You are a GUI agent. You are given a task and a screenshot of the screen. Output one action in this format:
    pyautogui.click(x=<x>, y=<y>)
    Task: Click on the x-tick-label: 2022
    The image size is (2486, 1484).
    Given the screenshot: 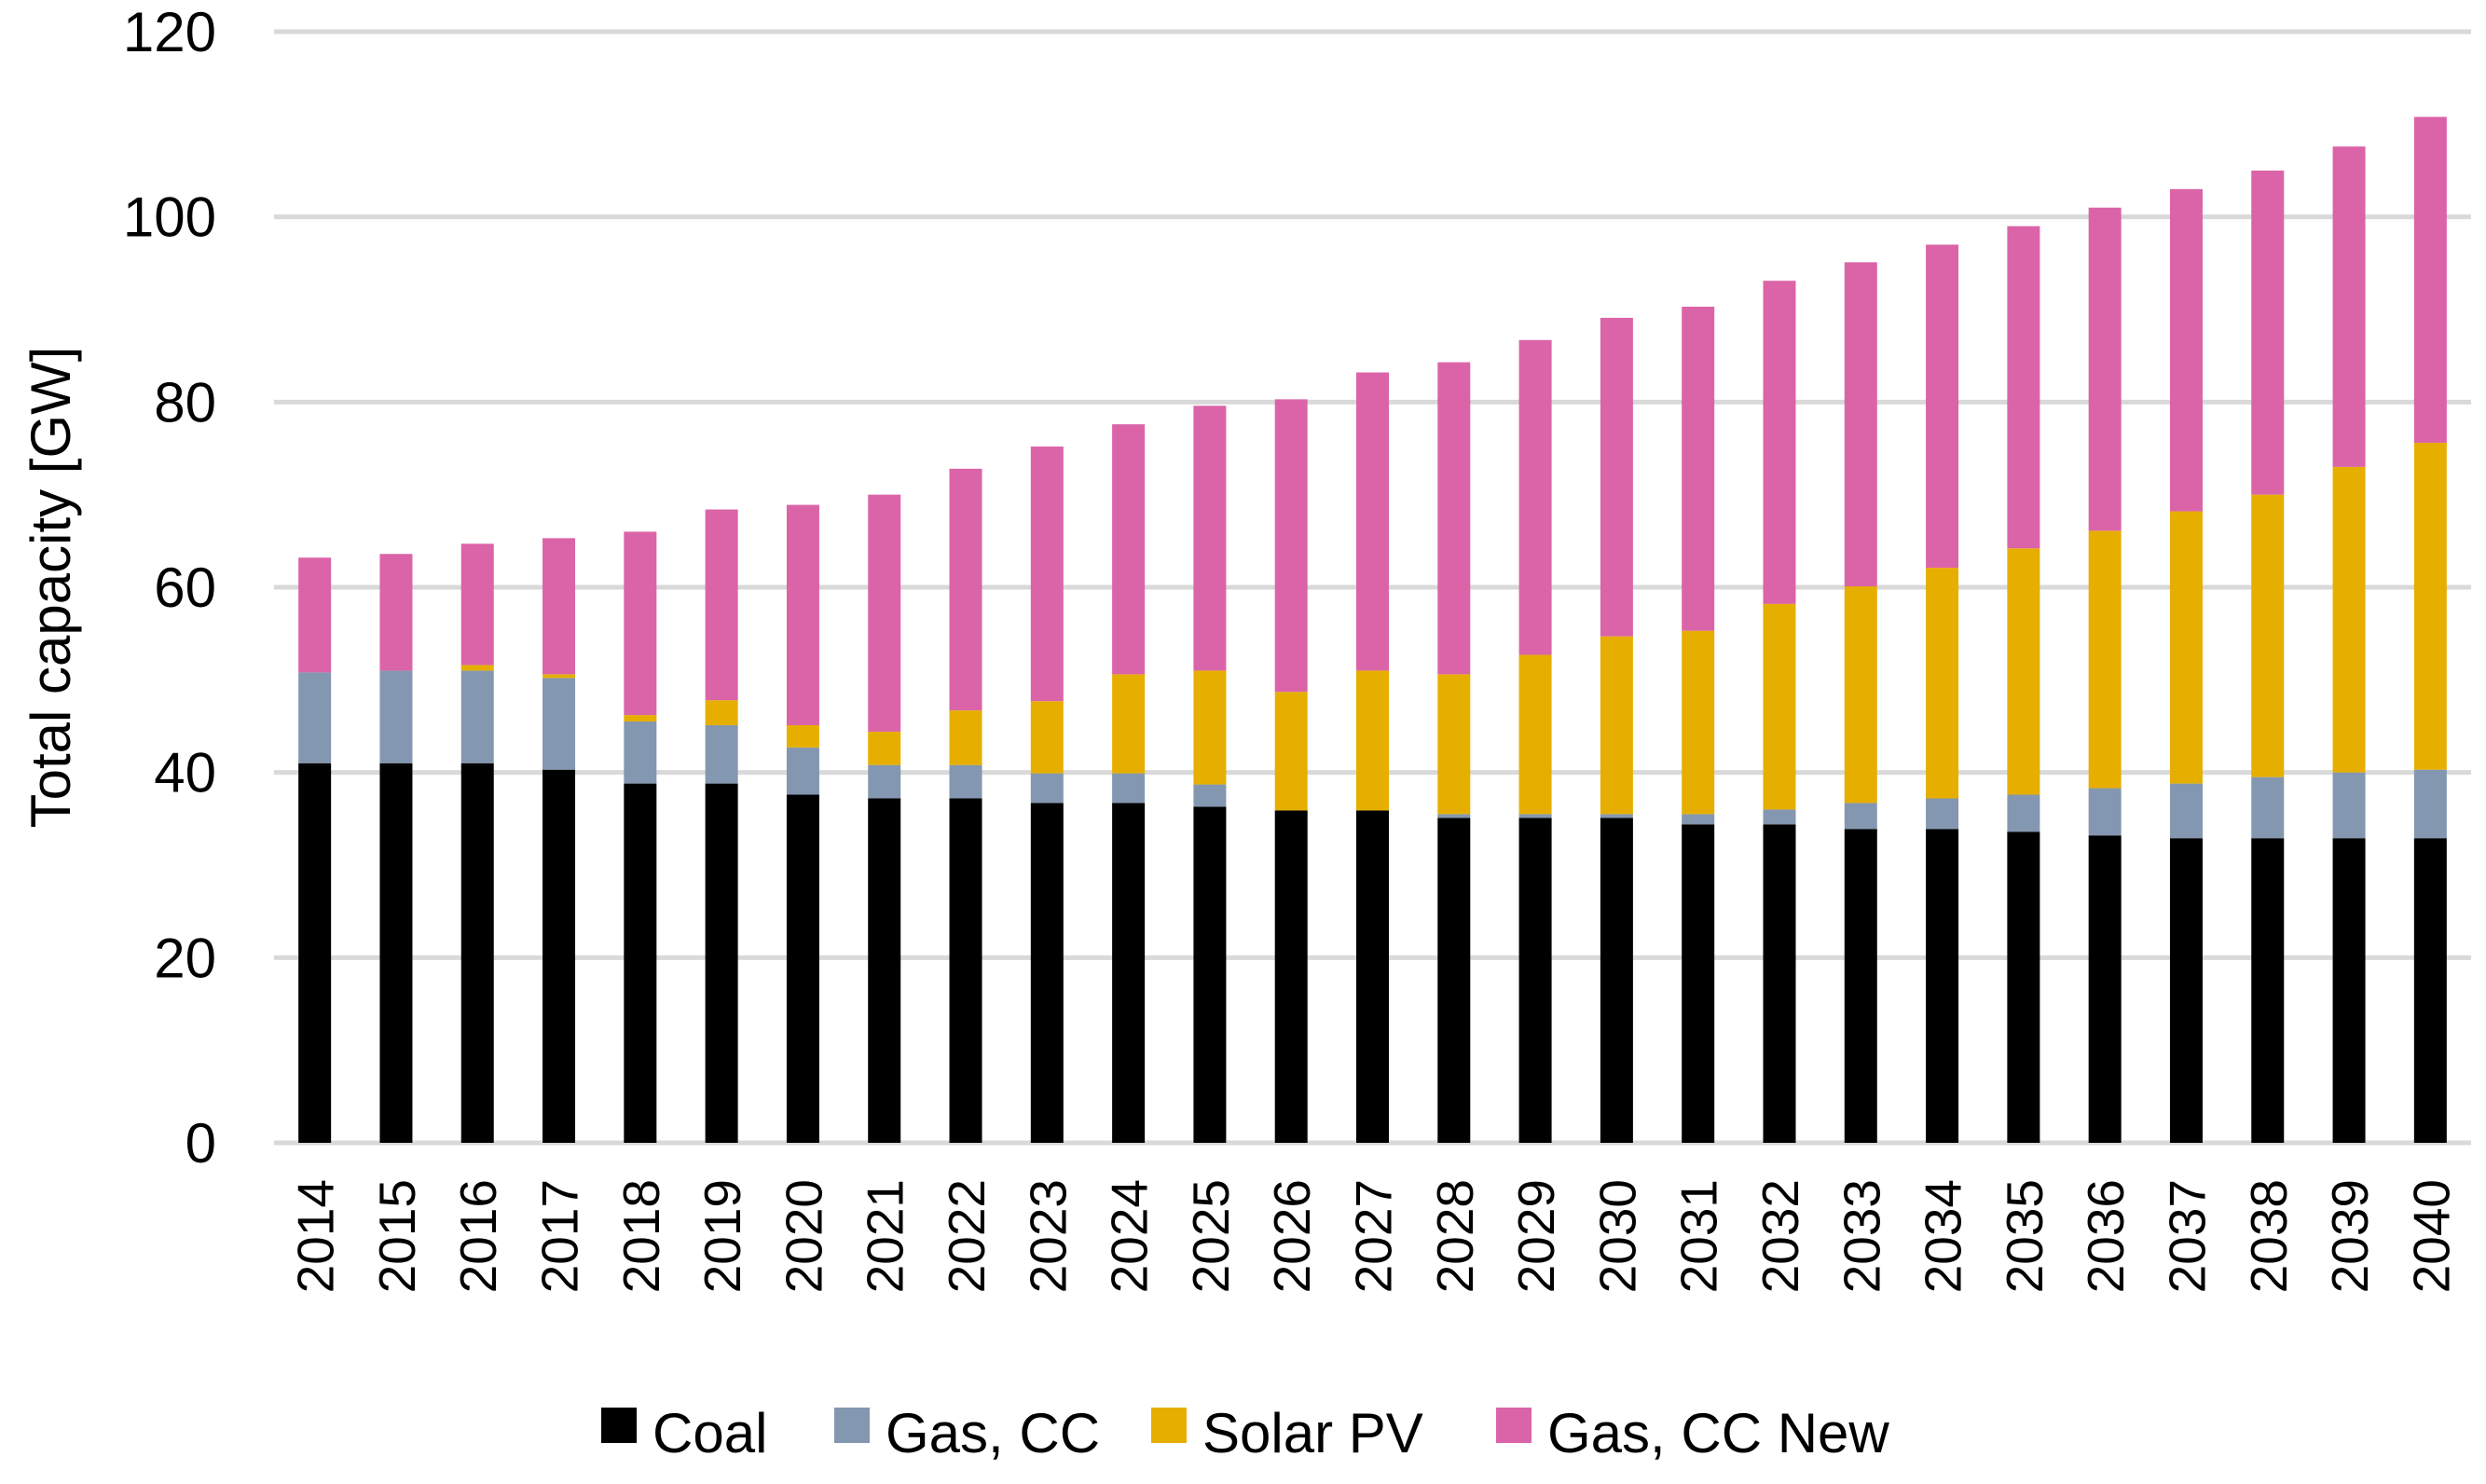 What is the action you would take?
    pyautogui.click(x=967, y=1236)
    